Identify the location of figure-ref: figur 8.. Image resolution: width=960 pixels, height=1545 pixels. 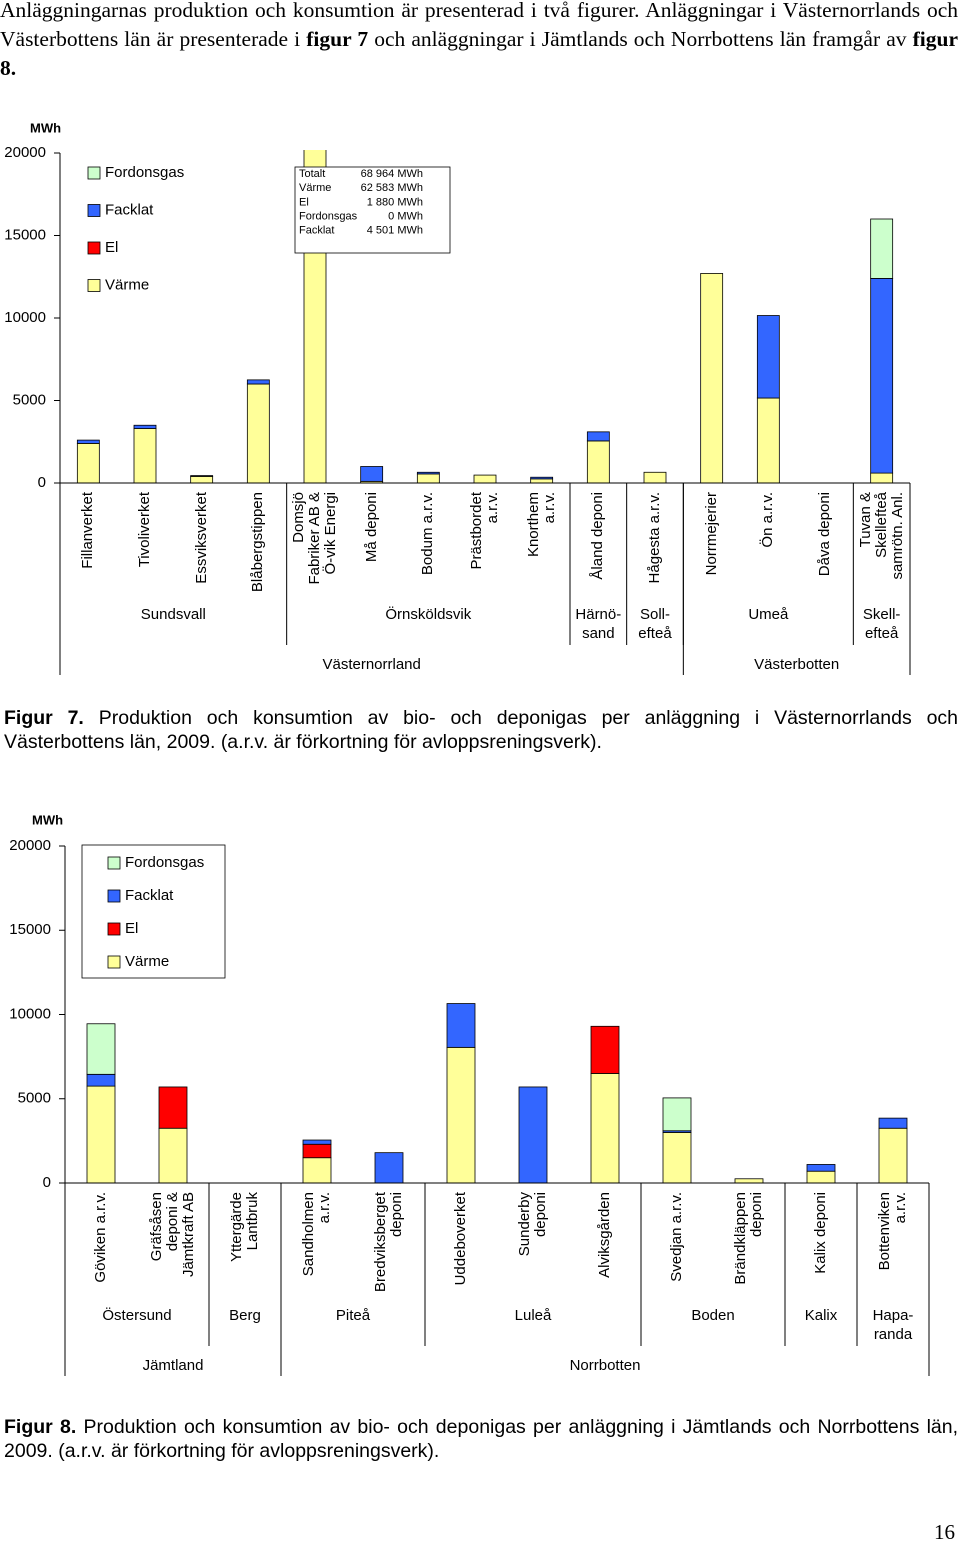
(479, 53).